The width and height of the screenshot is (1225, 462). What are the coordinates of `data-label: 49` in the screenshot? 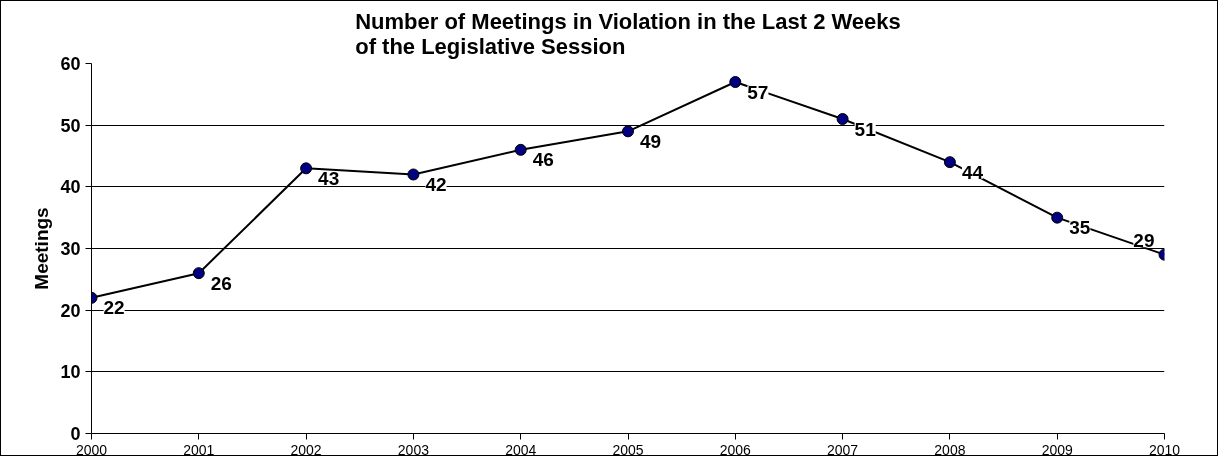 It's located at (651, 141).